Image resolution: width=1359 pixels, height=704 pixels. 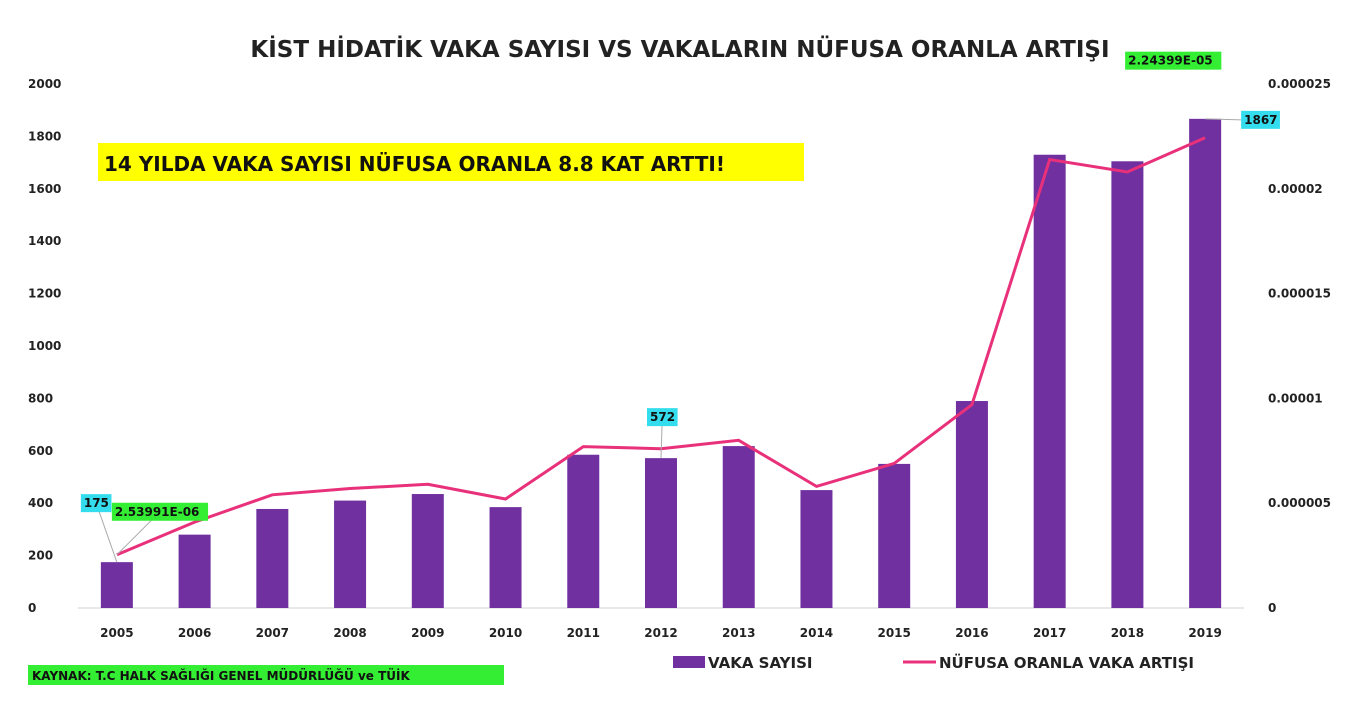 I want to click on data-label: 572, so click(x=662, y=417).